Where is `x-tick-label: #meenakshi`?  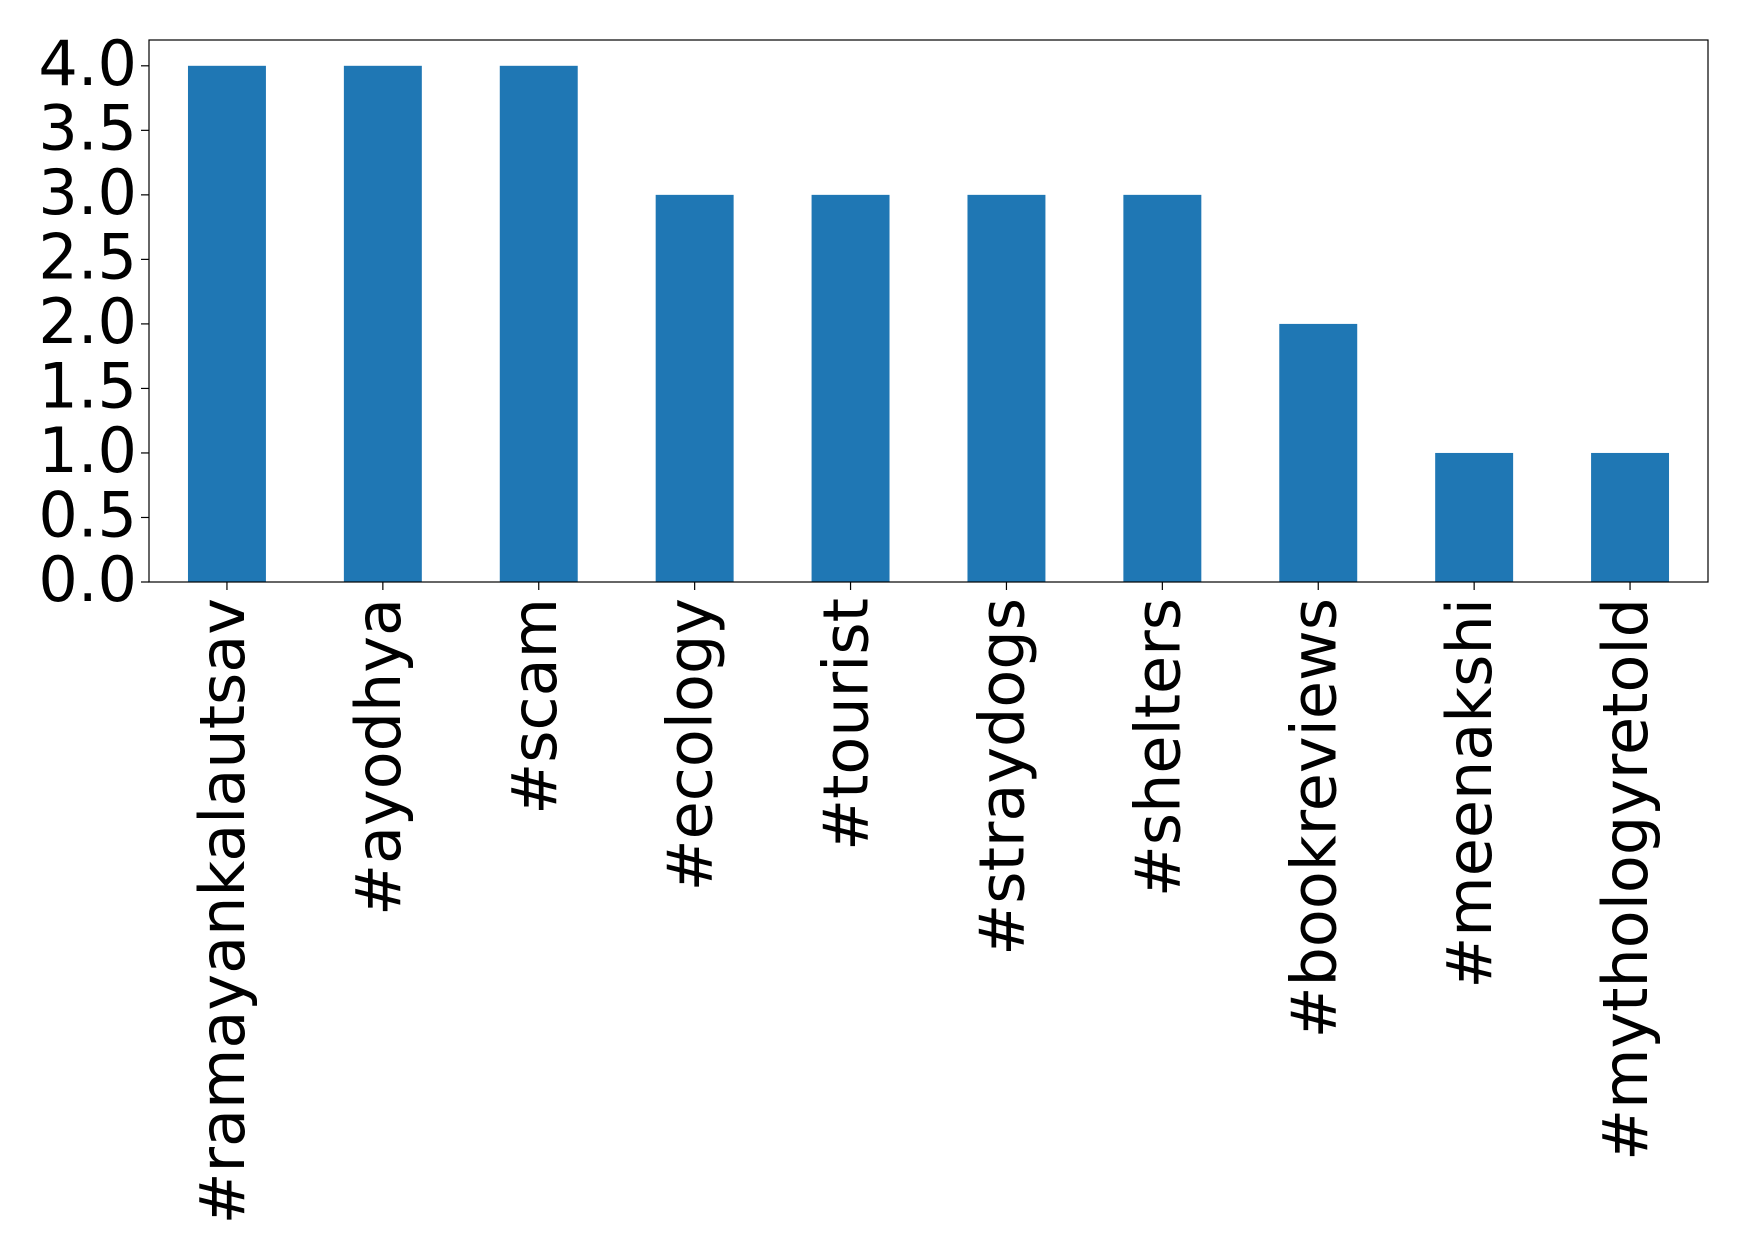
x-tick-label: #meenakshi is located at coordinates (1469, 793).